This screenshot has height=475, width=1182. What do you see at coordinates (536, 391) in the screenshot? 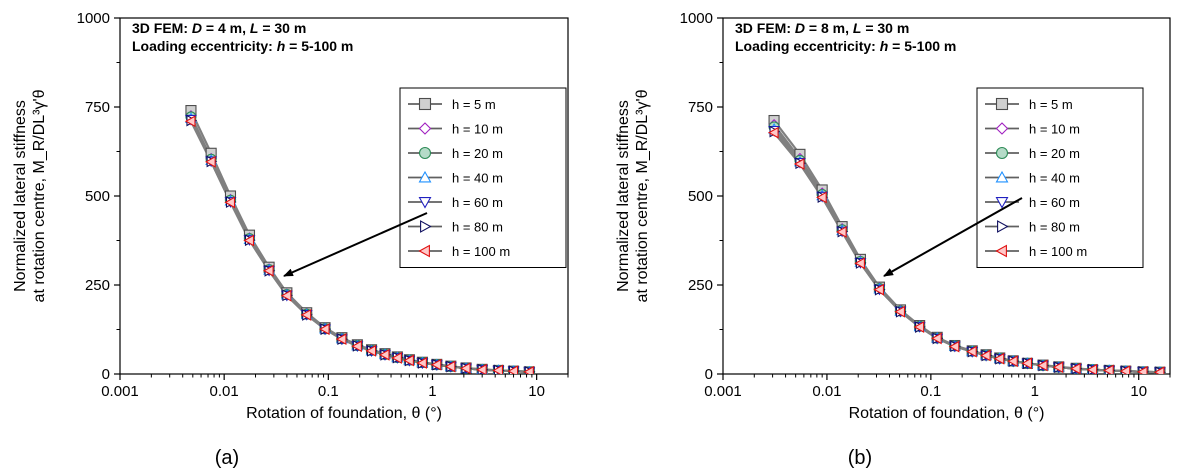
I see `x-tick-label: 10` at bounding box center [536, 391].